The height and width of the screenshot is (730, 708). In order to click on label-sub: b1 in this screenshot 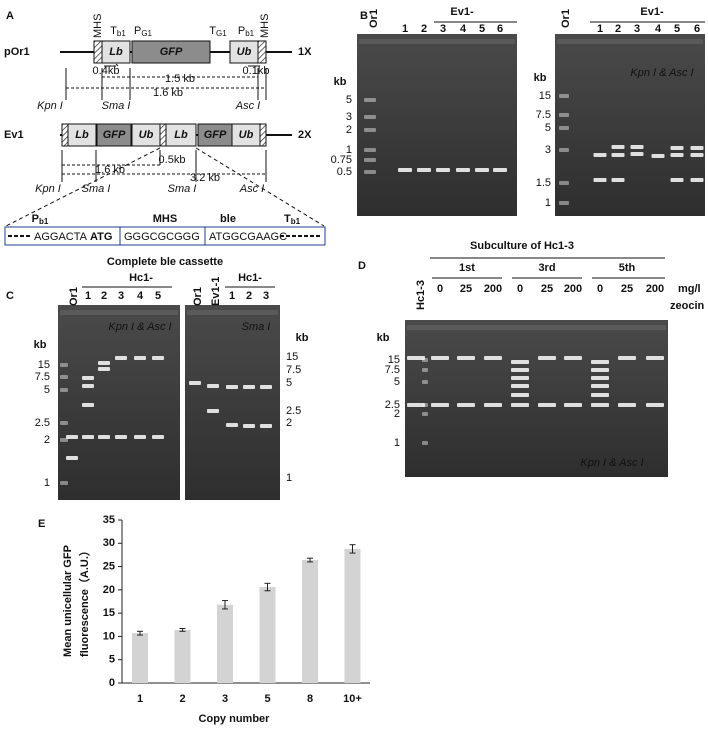, I will do `click(44, 221)`.